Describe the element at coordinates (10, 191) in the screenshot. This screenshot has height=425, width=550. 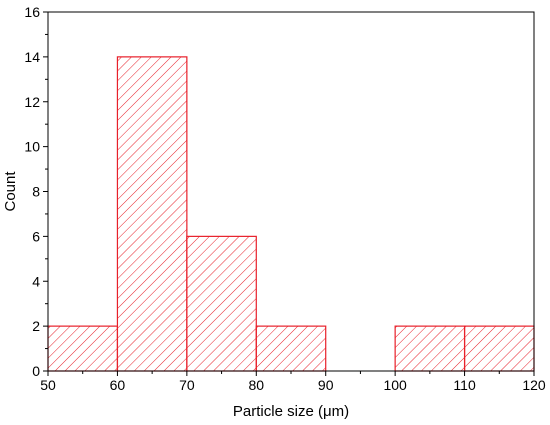
I see `y-axis-title: Count` at that location.